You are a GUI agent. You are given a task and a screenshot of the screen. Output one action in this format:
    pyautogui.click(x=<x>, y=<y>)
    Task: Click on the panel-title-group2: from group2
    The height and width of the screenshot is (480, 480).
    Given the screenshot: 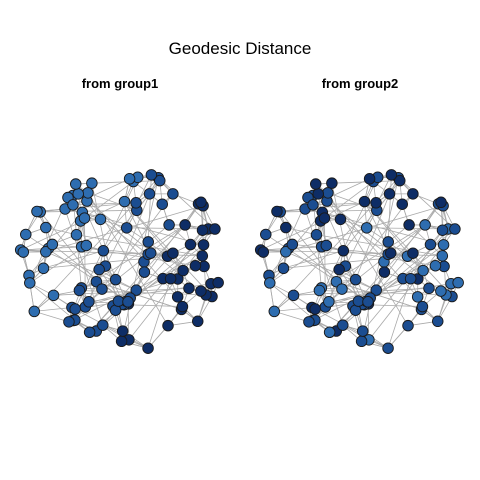 What is the action you would take?
    pyautogui.click(x=360, y=83)
    